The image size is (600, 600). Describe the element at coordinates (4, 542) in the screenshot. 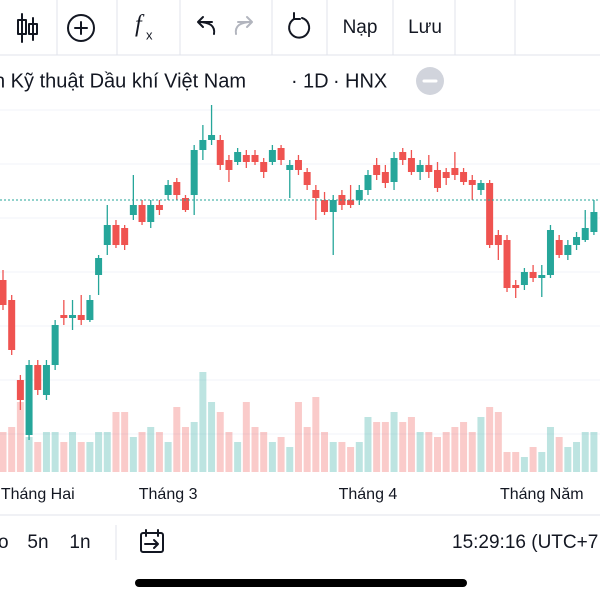

I see `range-button: o` at that location.